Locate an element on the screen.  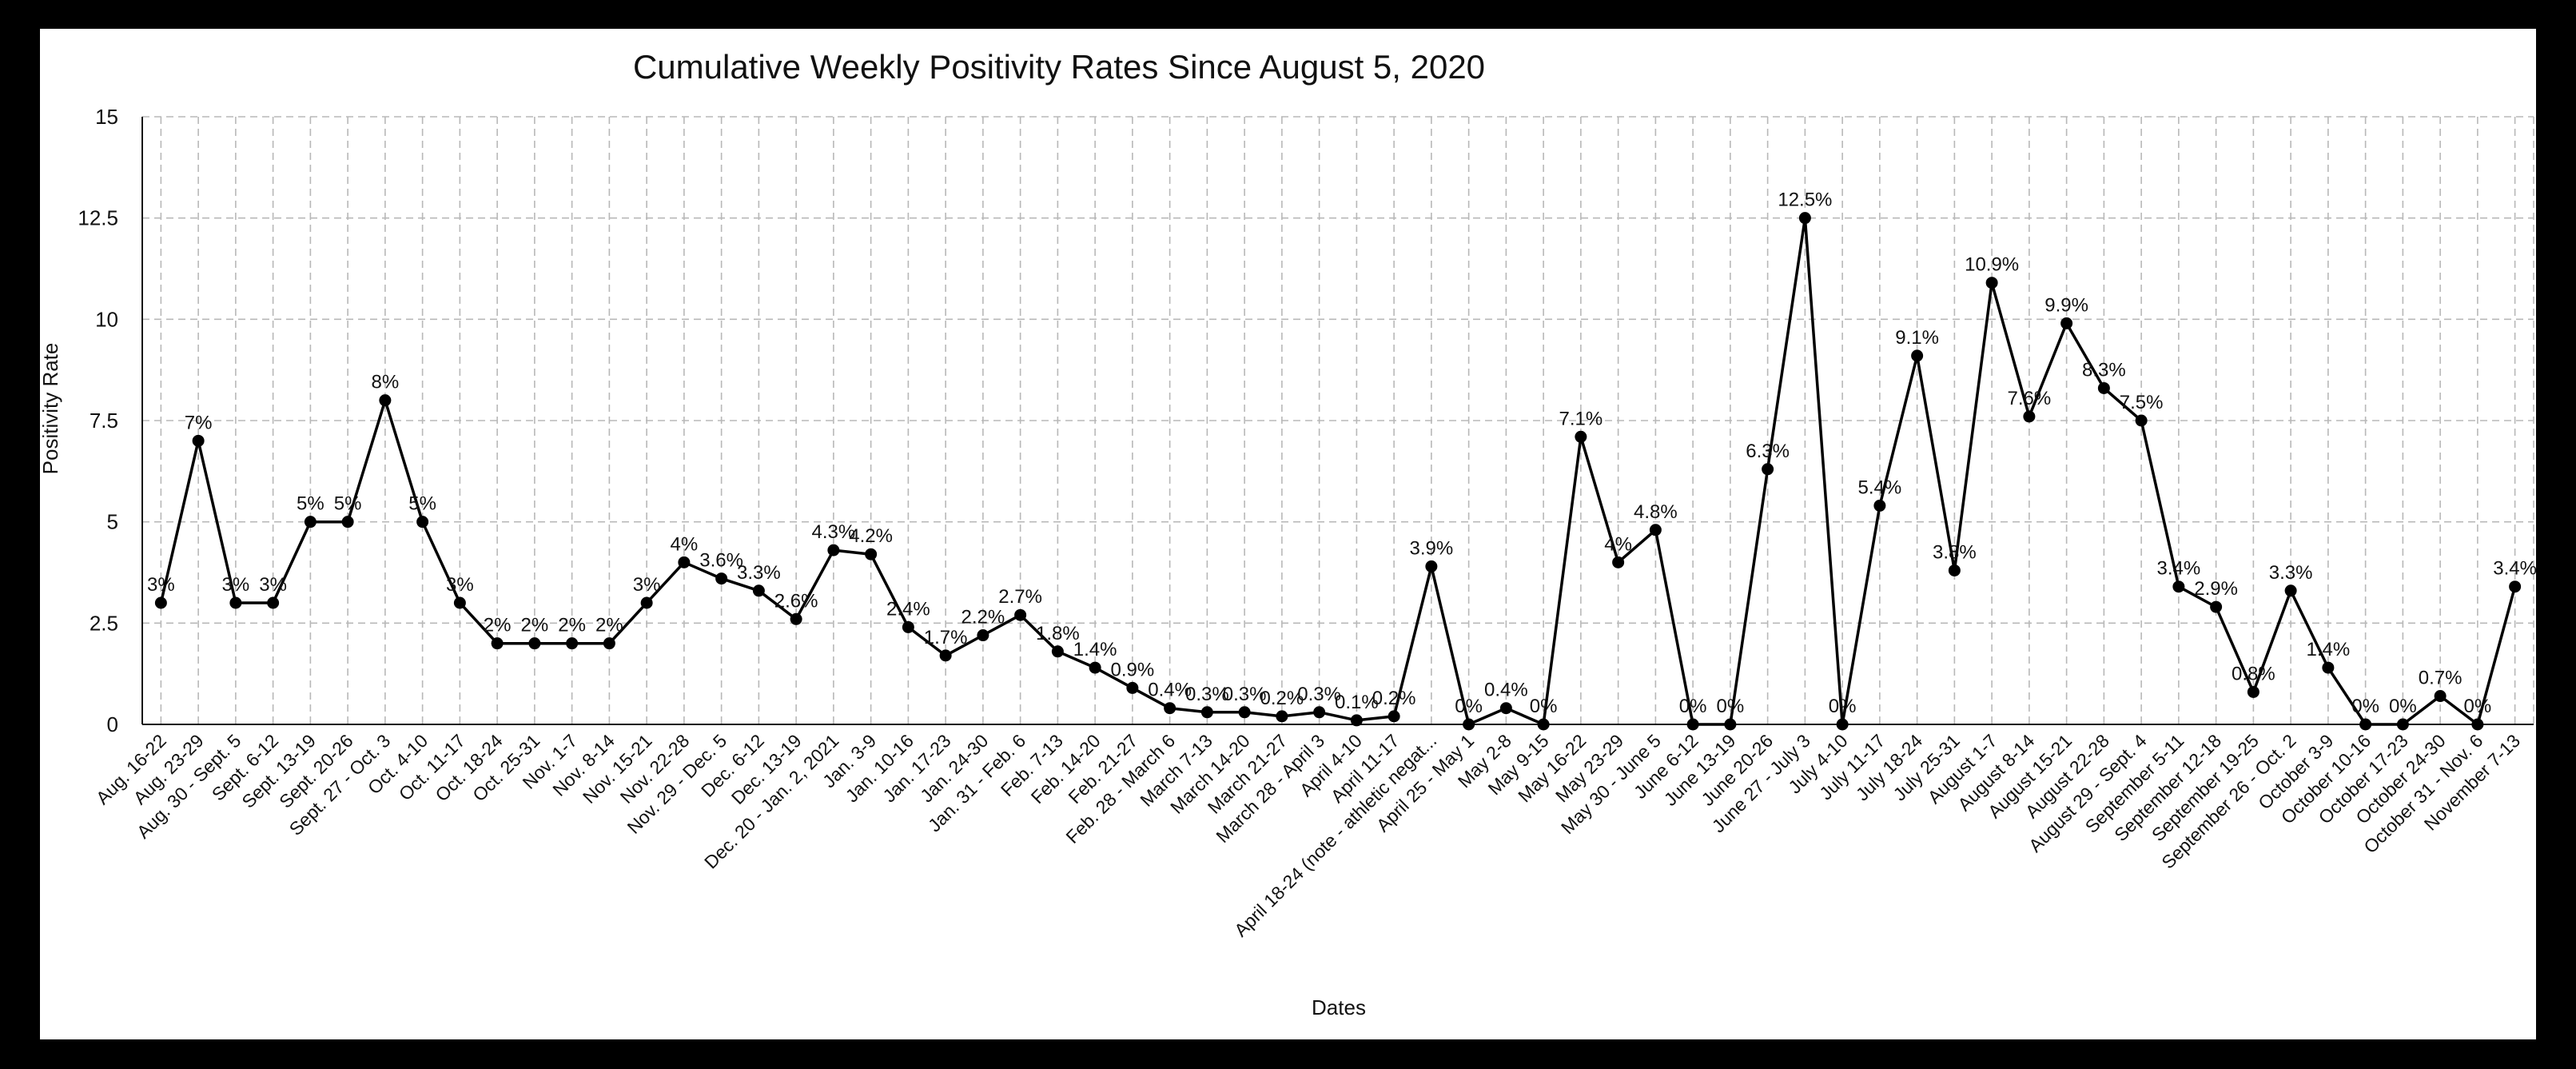
data-label: 12.5% is located at coordinates (1805, 200).